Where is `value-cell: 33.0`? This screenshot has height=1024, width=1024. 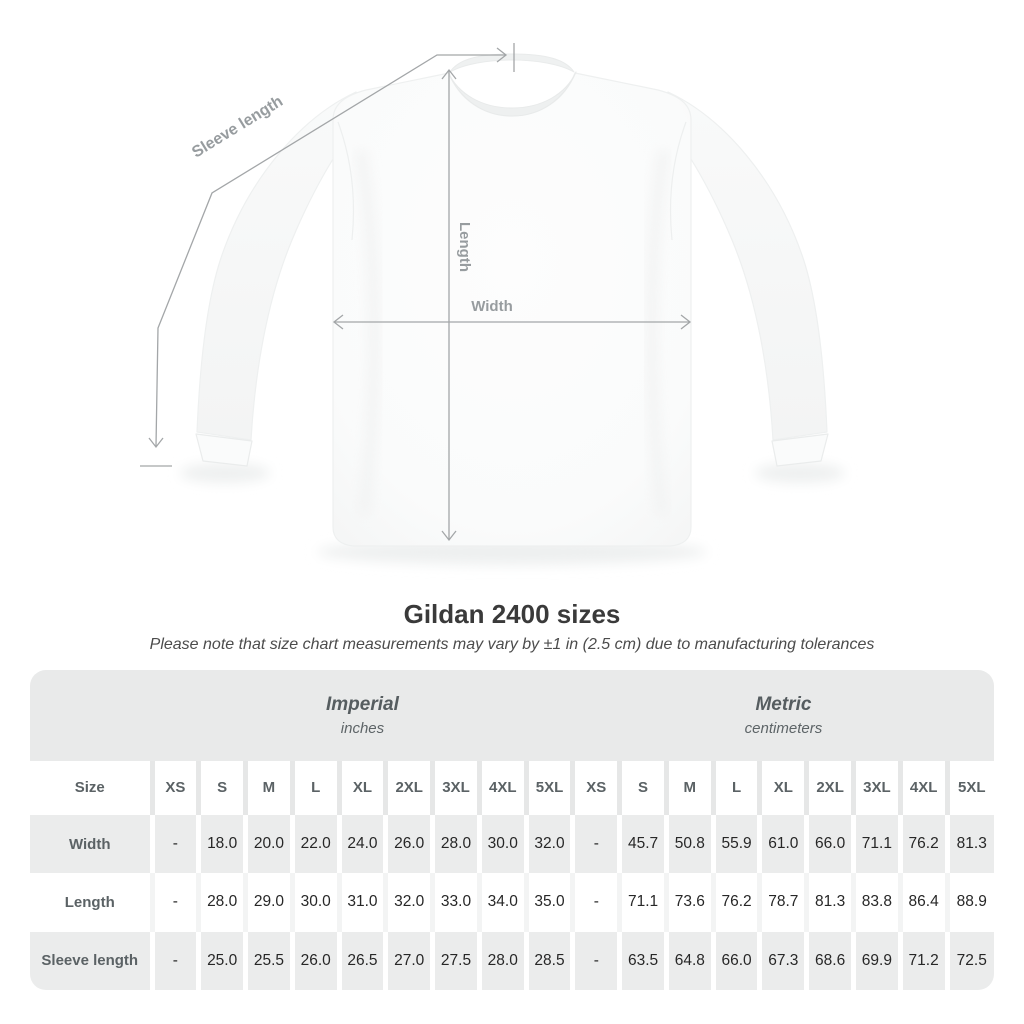 value-cell: 33.0 is located at coordinates (455, 902).